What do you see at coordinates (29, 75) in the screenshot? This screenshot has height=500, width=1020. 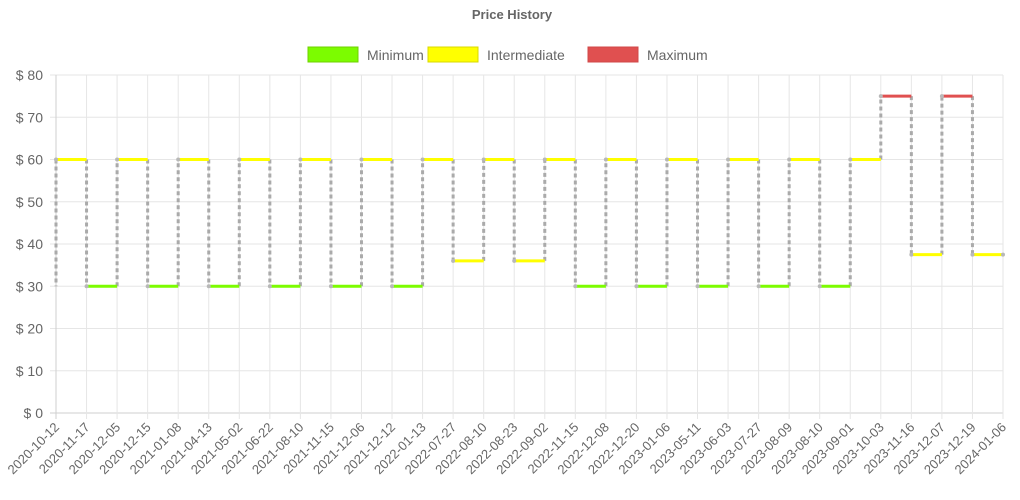 I see `y-tick-label: $ 80` at bounding box center [29, 75].